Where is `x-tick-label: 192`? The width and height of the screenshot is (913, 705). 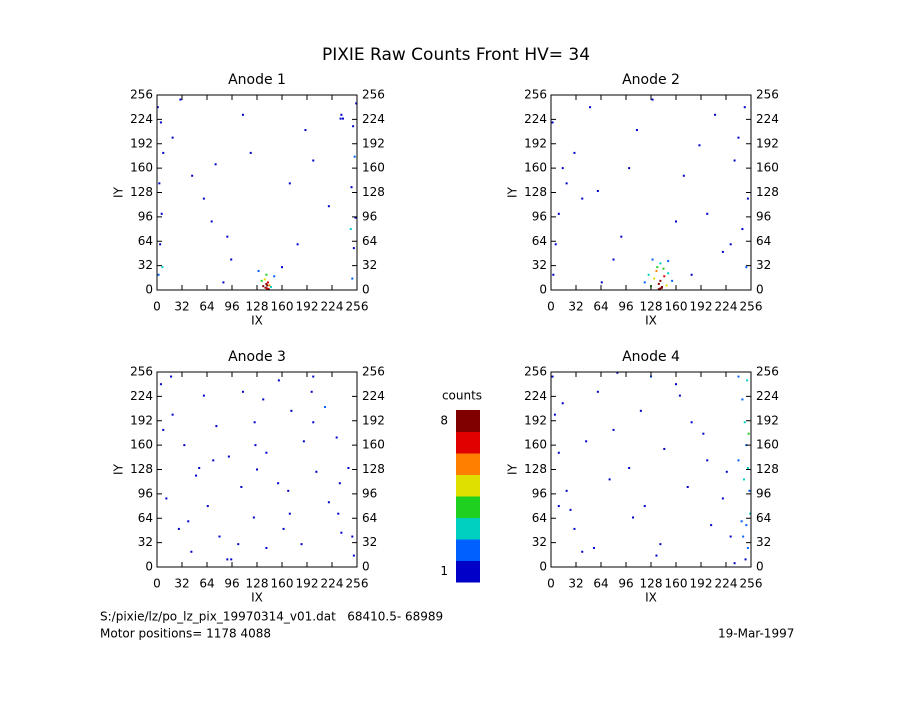 x-tick-label: 192 is located at coordinates (701, 307).